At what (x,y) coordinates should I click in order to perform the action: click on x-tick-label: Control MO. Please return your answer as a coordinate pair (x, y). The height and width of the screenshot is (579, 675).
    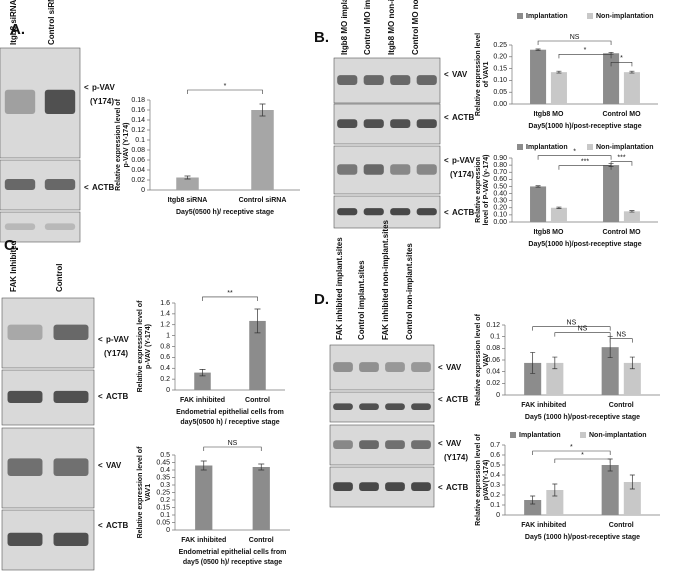
    Looking at the image, I should click on (621, 114).